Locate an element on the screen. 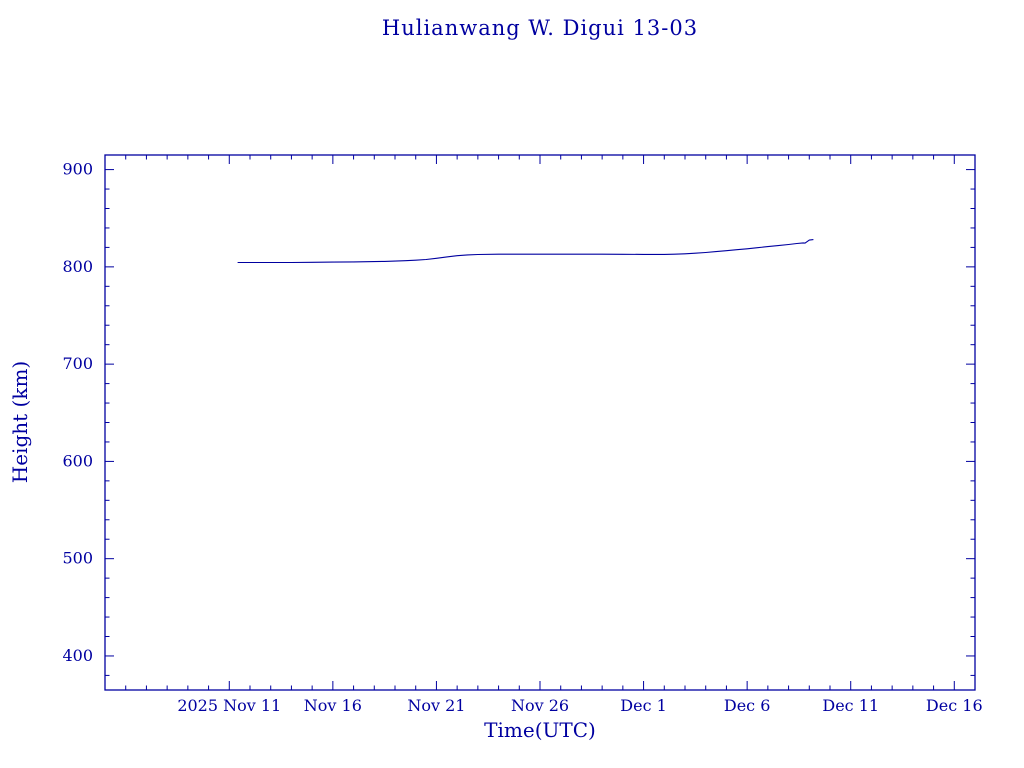 The image size is (1024, 768). x-tick-label: Dec 16 is located at coordinates (954, 705).